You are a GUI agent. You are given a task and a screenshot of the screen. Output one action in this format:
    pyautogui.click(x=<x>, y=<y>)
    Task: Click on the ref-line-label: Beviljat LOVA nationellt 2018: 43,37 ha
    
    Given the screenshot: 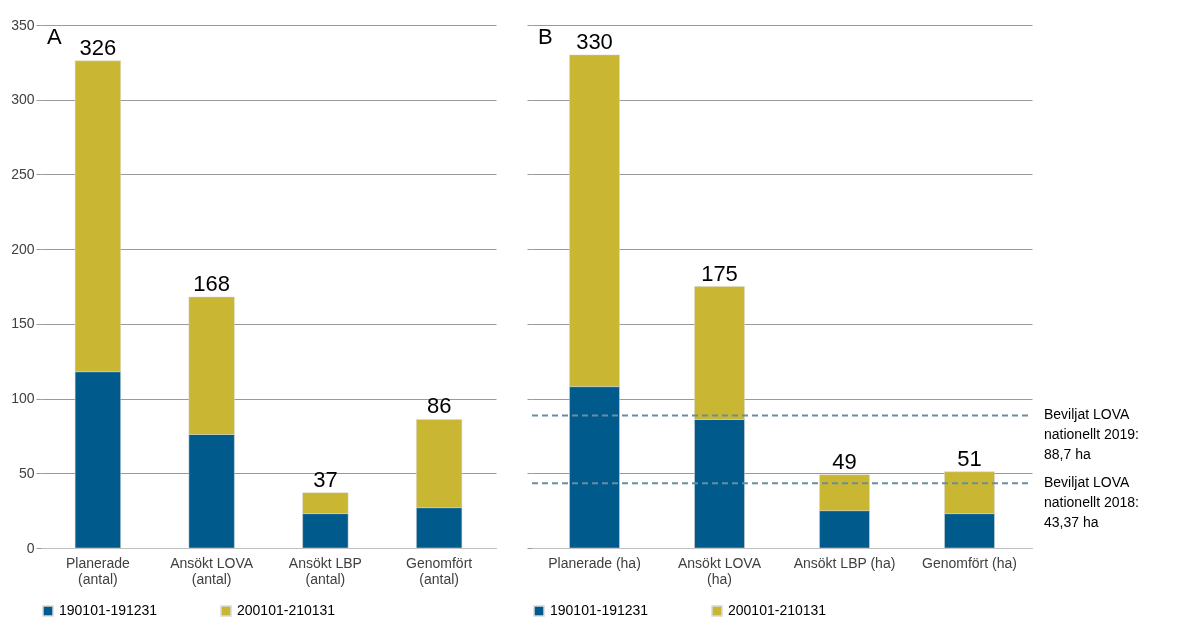 What is the action you would take?
    pyautogui.click(x=1091, y=502)
    